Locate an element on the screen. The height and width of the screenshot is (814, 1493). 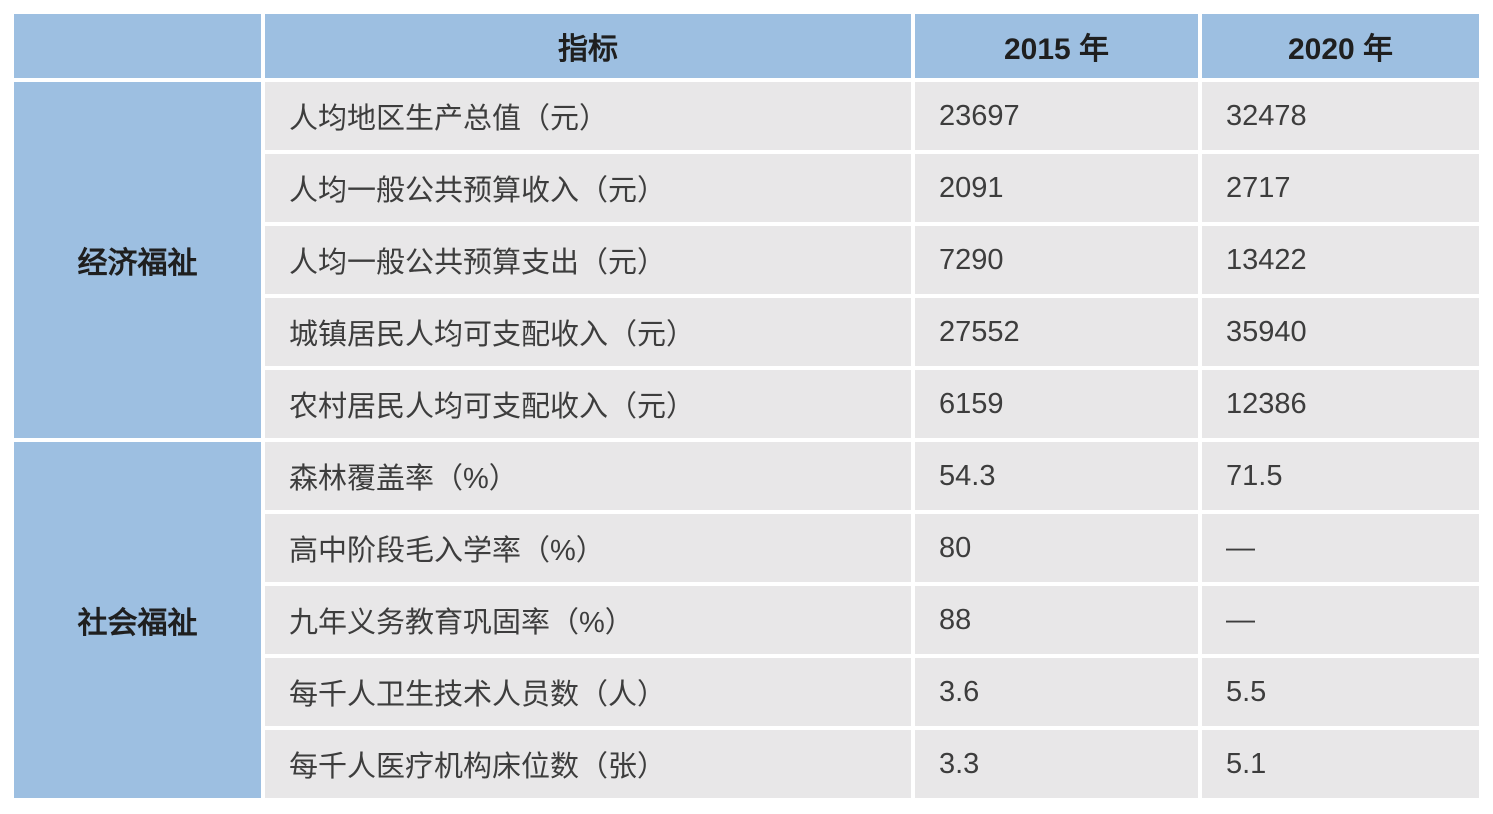
indicator-cell: 农村居民人均可支配收入（元） is located at coordinates (588, 404).